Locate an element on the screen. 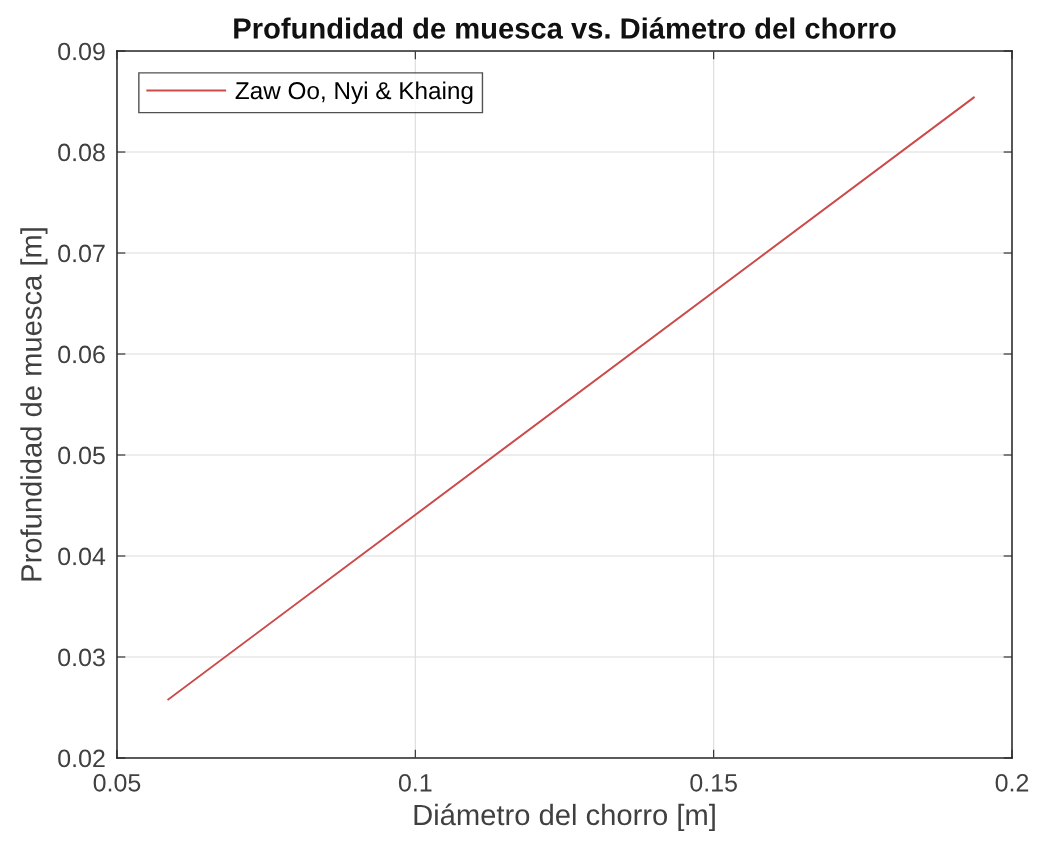 The height and width of the screenshot is (849, 1037). y-tick-label: 0.02 is located at coordinates (81, 758).